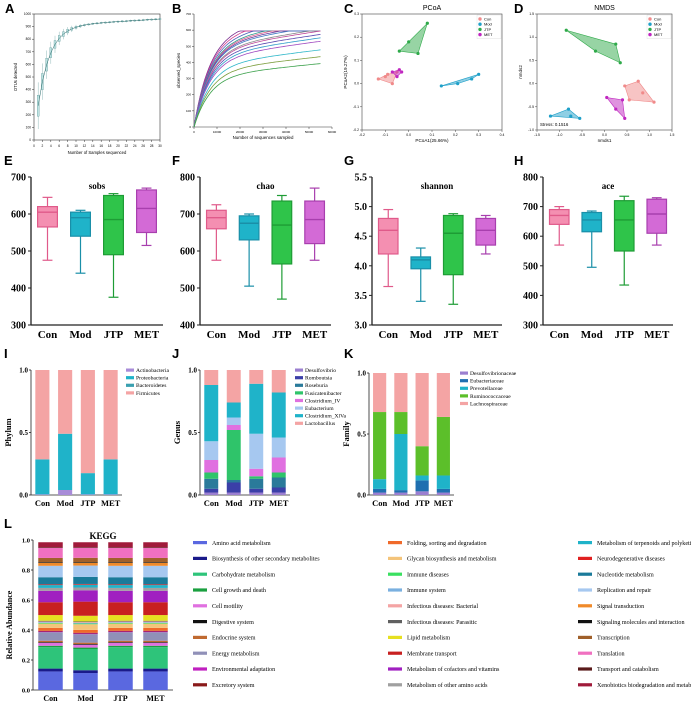  I want to click on legend-label: Immune diseases, so click(428, 575).